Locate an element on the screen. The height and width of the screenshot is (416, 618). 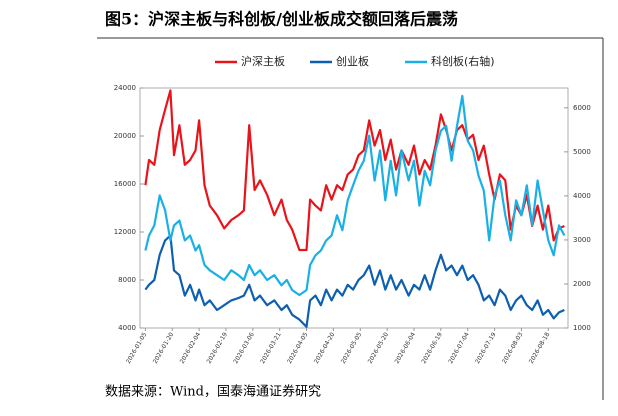
x-tick-label: 2026-06-19 is located at coordinates (432, 348).